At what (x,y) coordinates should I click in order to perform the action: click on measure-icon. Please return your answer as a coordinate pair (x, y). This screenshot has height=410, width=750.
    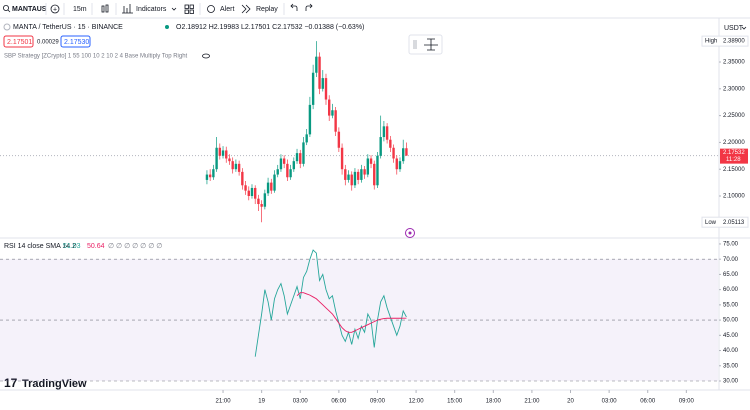
    Looking at the image, I should click on (431, 44).